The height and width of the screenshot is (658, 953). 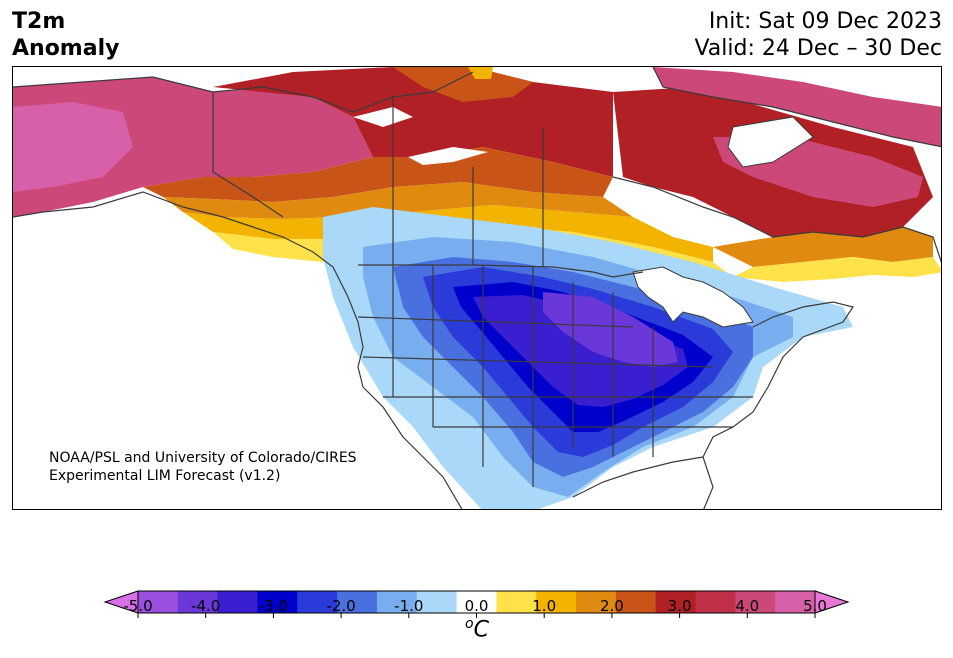 What do you see at coordinates (243, 92) in the screenshot?
I see `arctic-coast` at bounding box center [243, 92].